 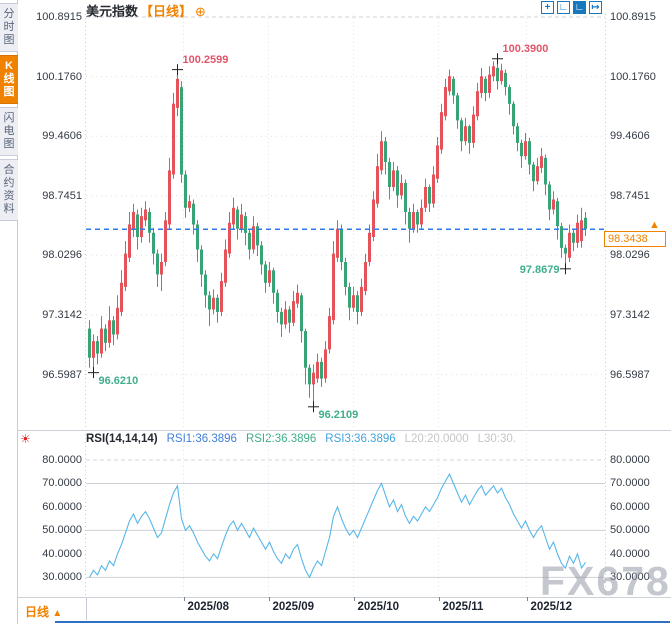 I want to click on rsi-axis-tick-left: 40.0000, so click(x=62, y=553).